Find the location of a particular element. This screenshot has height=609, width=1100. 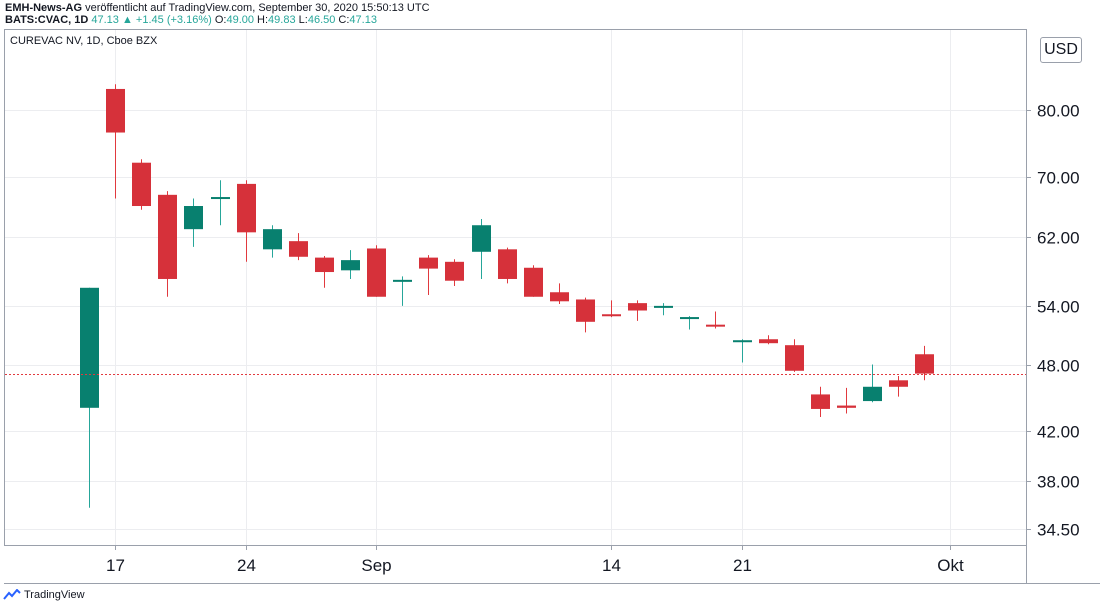

price-tick-label: 70.00 is located at coordinates (1058, 178).